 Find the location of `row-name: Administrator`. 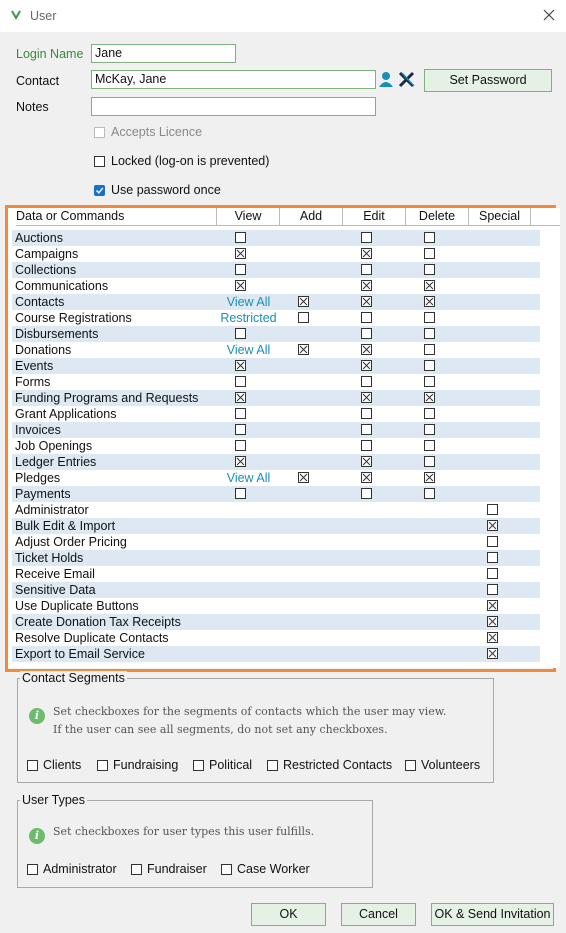

row-name: Administrator is located at coordinates (52, 510).